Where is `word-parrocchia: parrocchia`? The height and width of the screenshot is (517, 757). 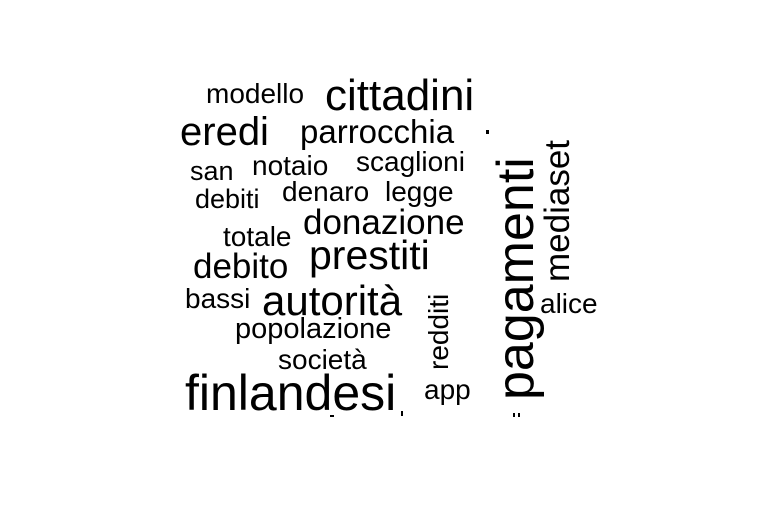 word-parrocchia: parrocchia is located at coordinates (377, 131).